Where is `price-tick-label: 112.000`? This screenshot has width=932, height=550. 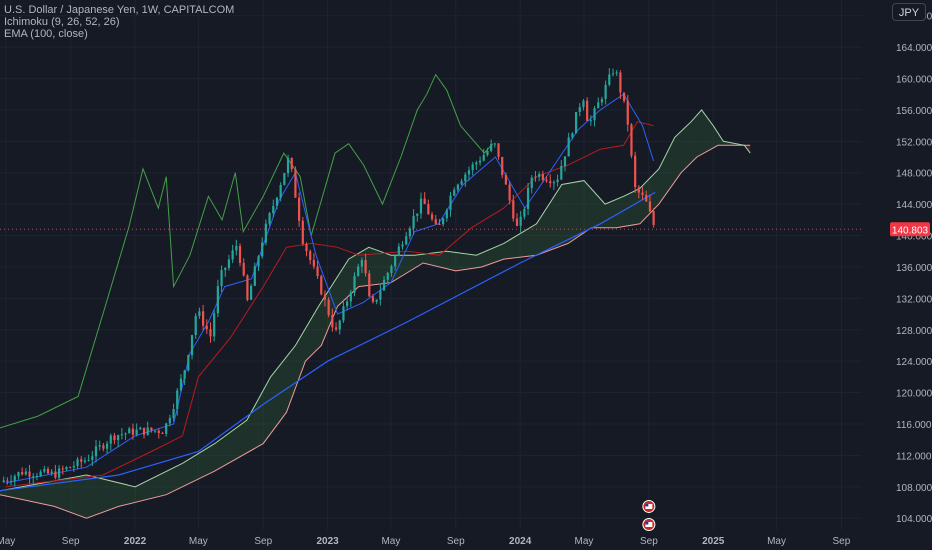
price-tick-label: 112.000 is located at coordinates (914, 456).